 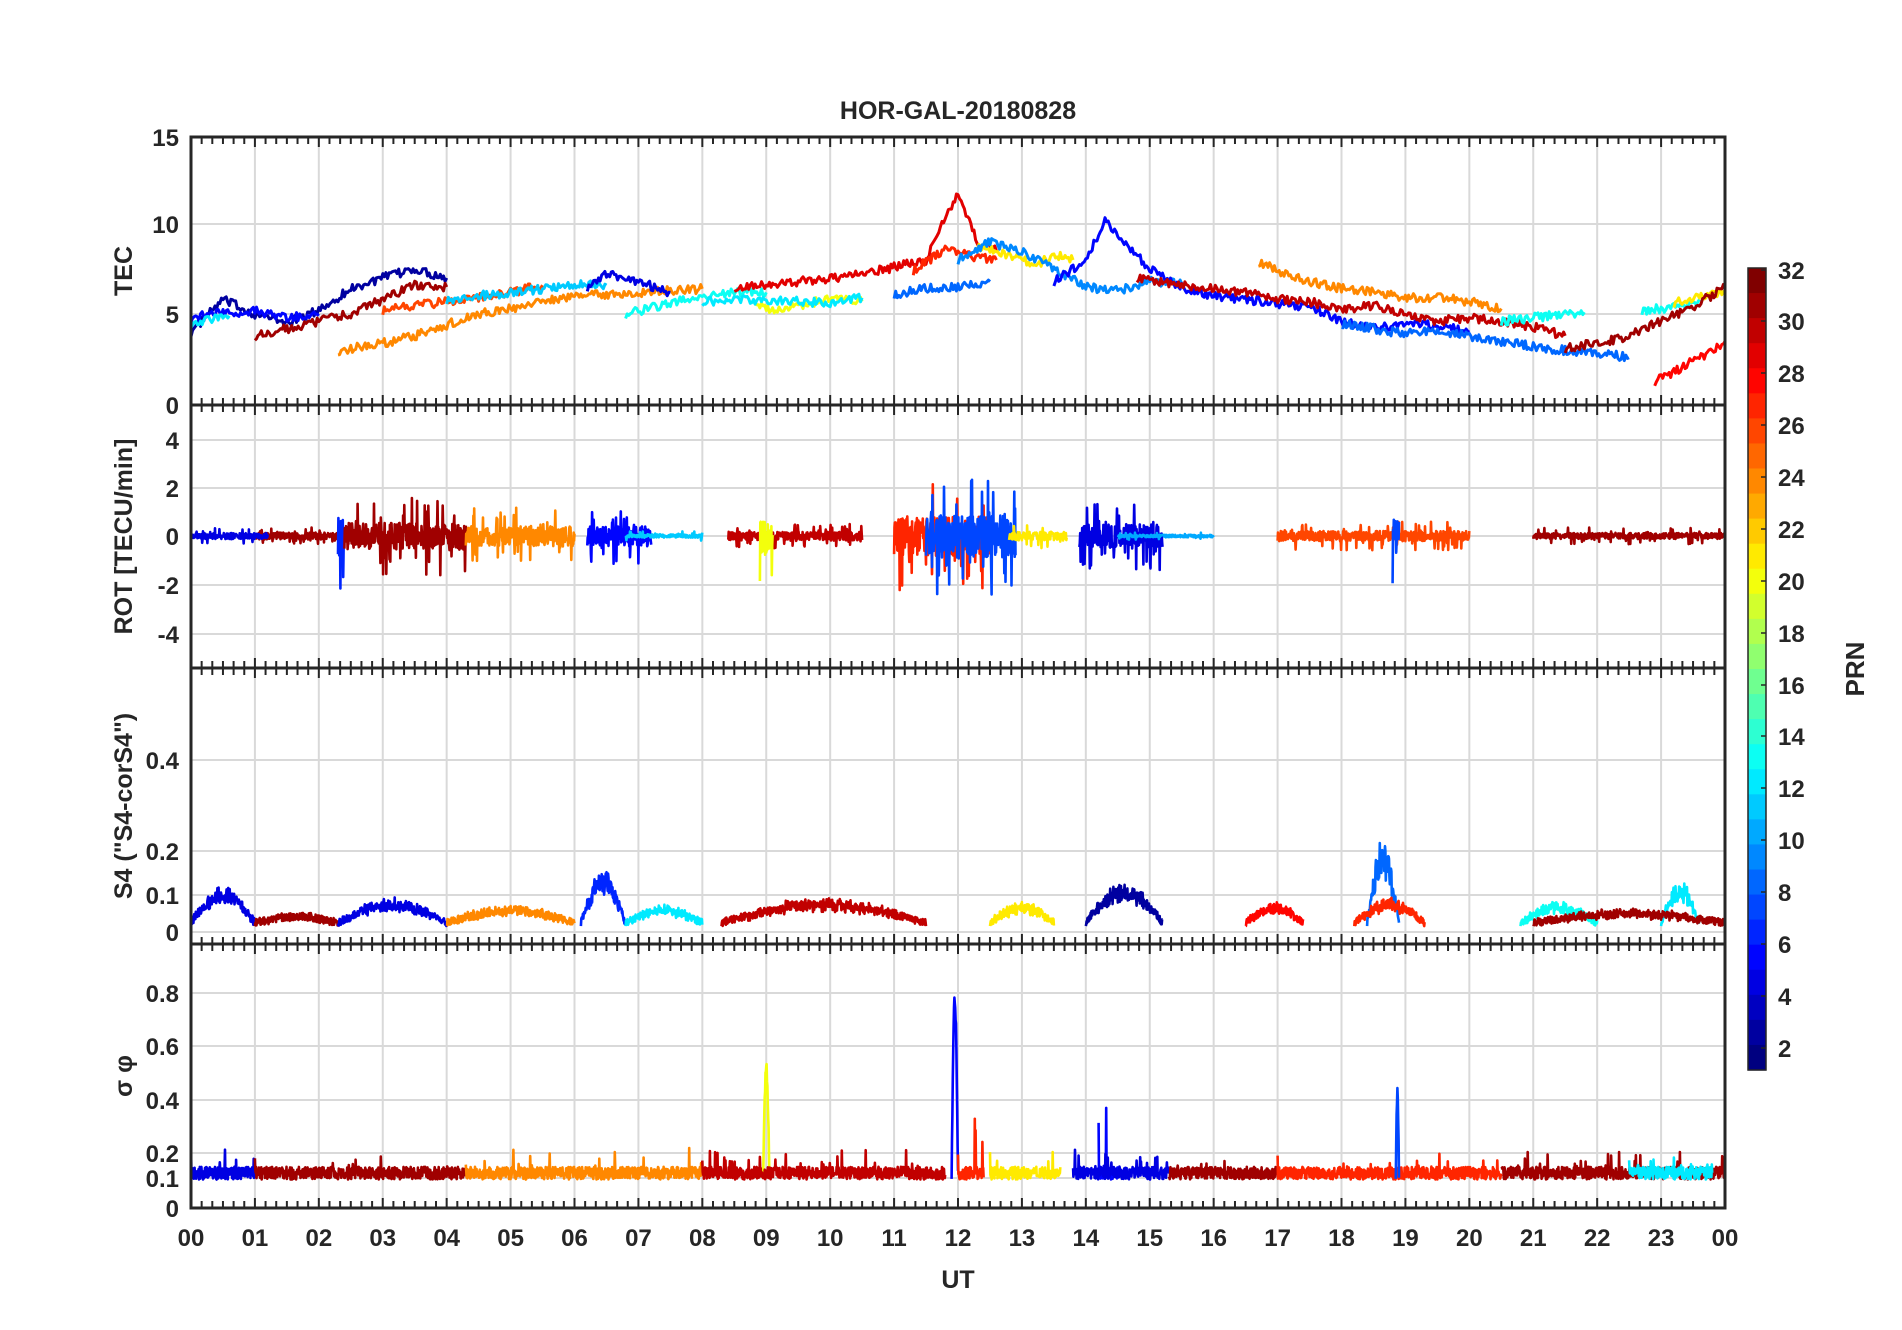 What do you see at coordinates (191, 1238) in the screenshot?
I see `x-tick-label: 00` at bounding box center [191, 1238].